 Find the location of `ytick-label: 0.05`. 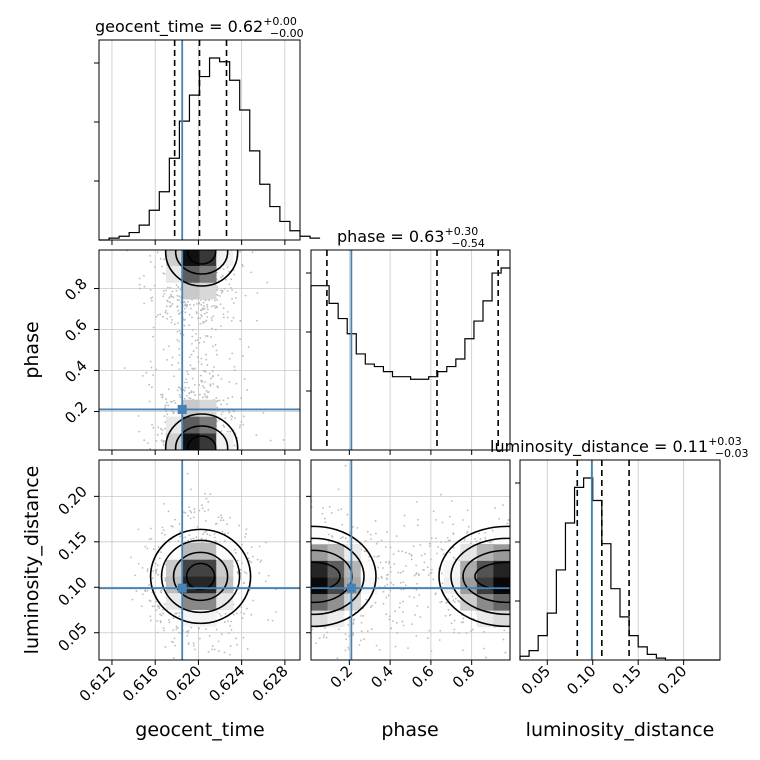

ytick-label: 0.05 is located at coordinates (72, 637).